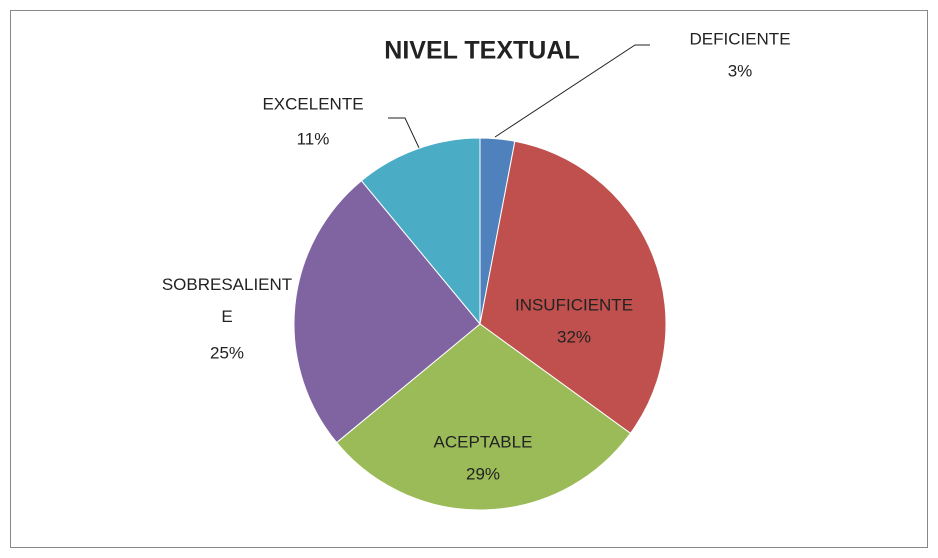  What do you see at coordinates (574, 304) in the screenshot?
I see `slice-label: INSUFICIENTE` at bounding box center [574, 304].